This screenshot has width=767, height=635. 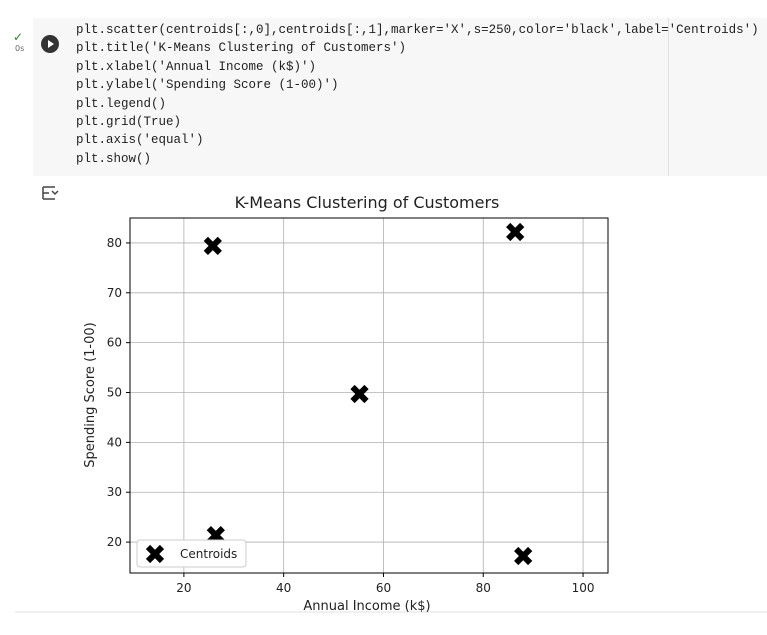 What do you see at coordinates (183, 588) in the screenshot?
I see `x-tick-label: 20` at bounding box center [183, 588].